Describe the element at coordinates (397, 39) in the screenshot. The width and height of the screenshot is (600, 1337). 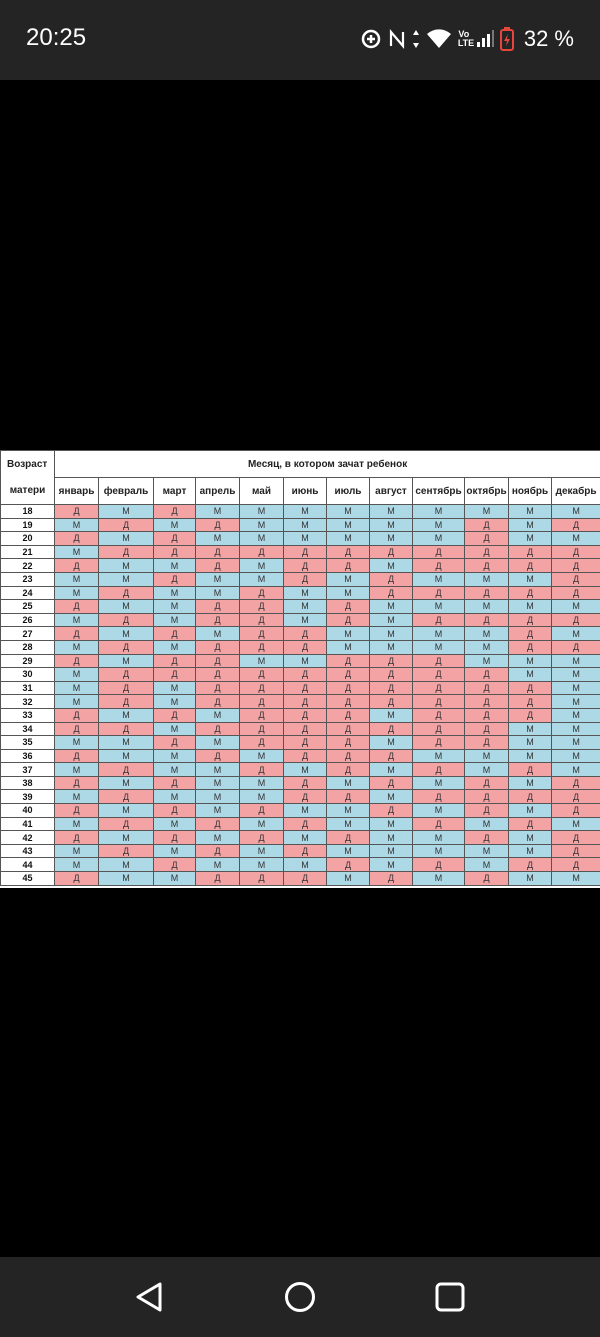
I see `nfc-icon` at that location.